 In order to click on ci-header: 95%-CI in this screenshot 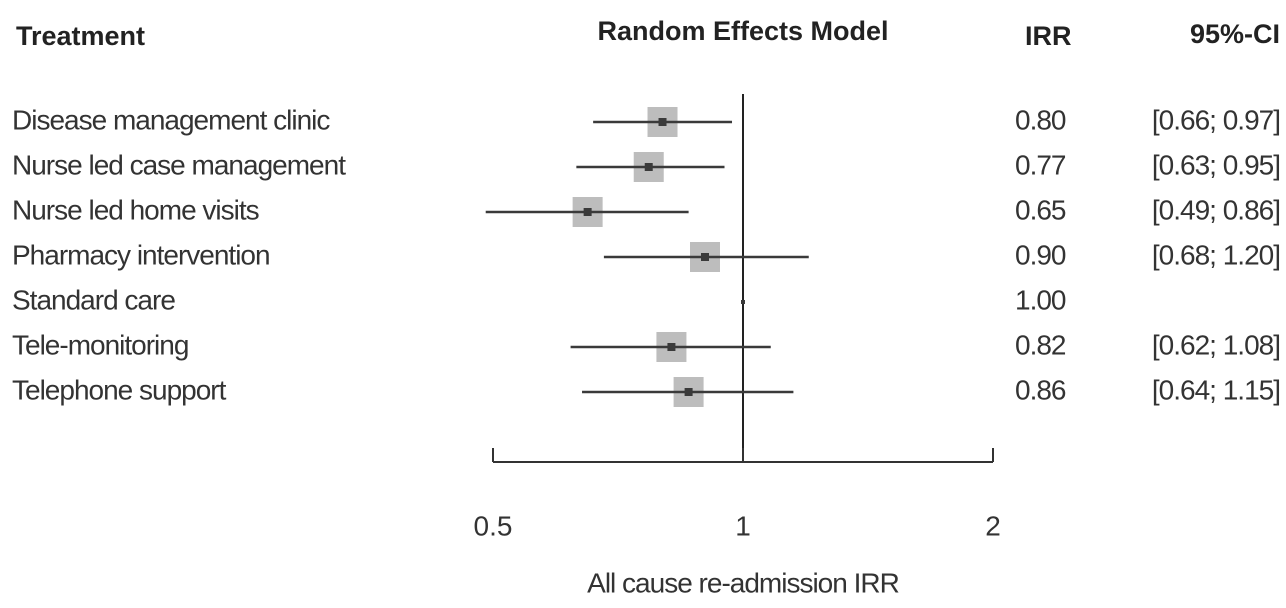, I will do `click(1235, 34)`.